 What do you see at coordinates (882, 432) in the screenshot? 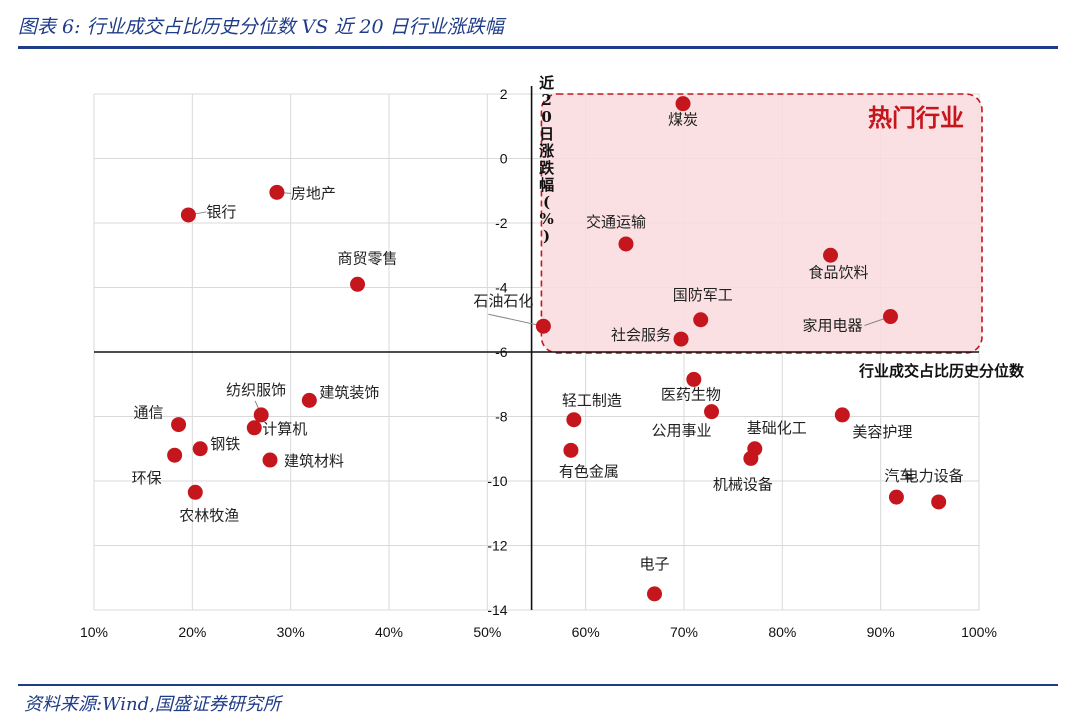
I see `point-label: 美容护理` at bounding box center [882, 432].